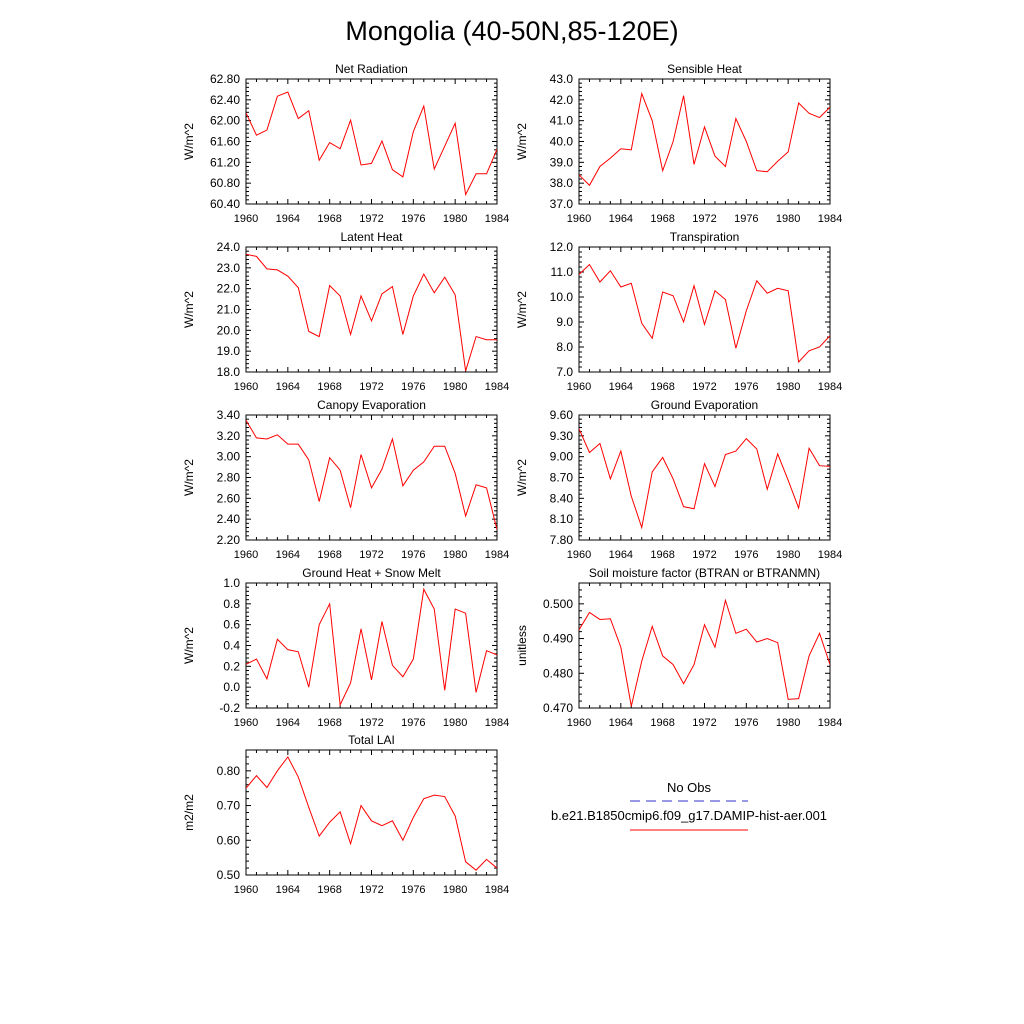 This screenshot has height=1024, width=1024. Describe the element at coordinates (229, 351) in the screenshot. I see `y-tick-label: 19.0` at that location.